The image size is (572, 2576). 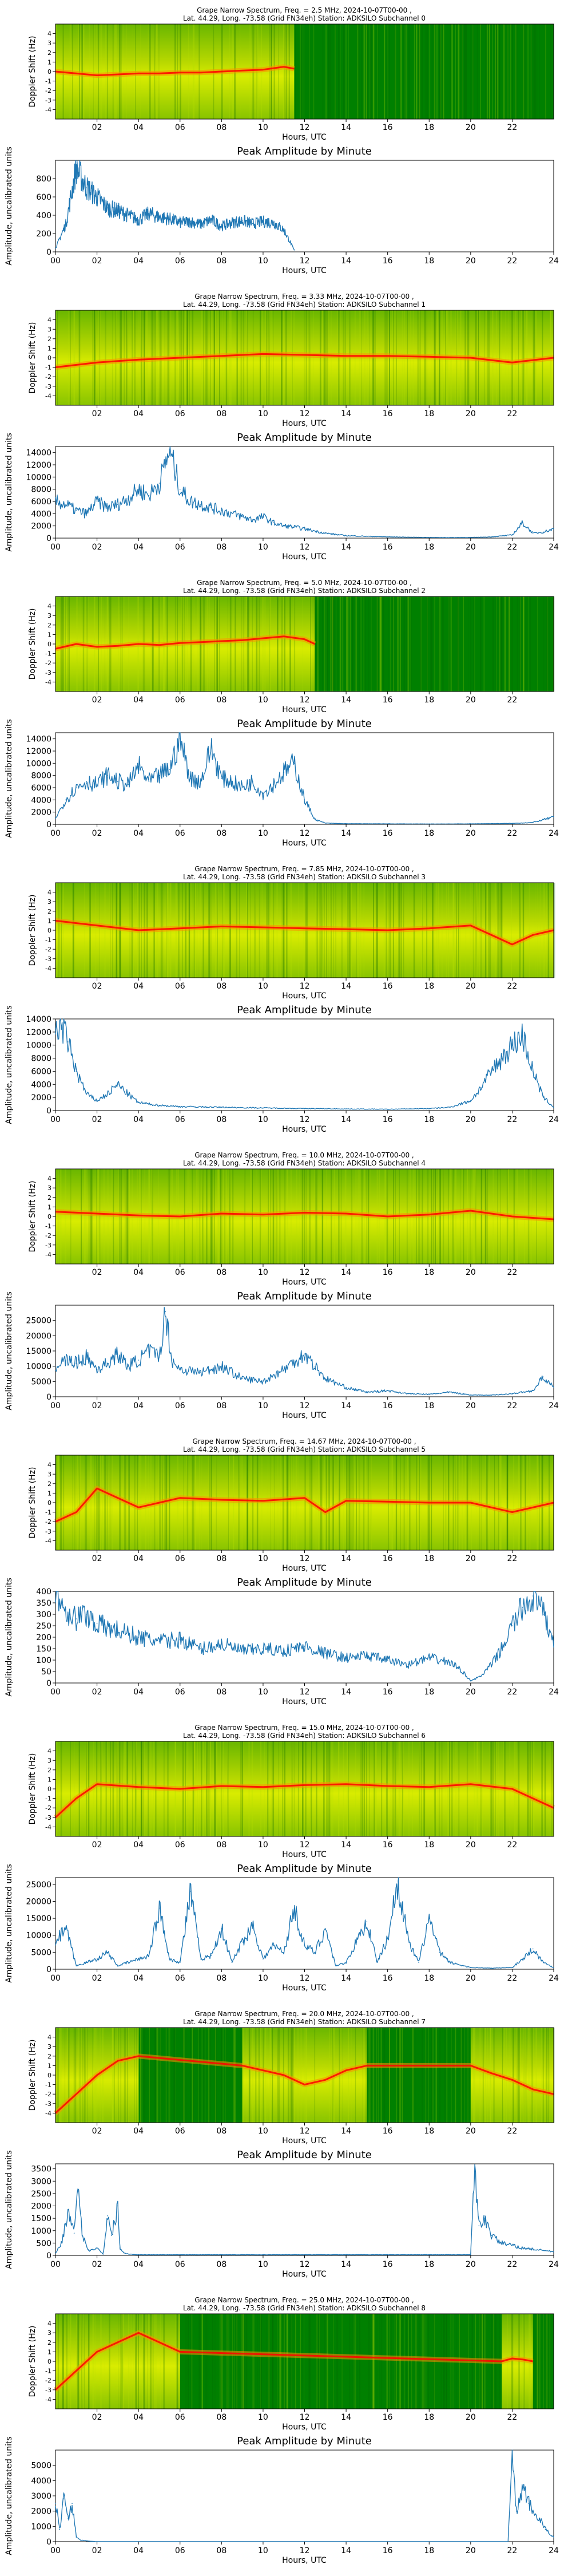 What do you see at coordinates (512, 2075) in the screenshot?
I see `spectrogram-active-region` at bounding box center [512, 2075].